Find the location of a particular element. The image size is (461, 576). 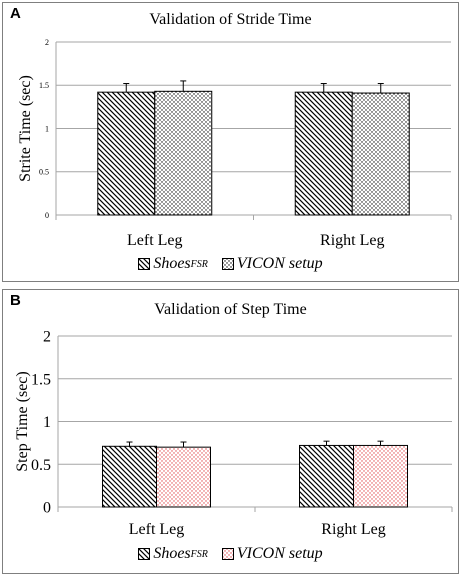

chart-title: Validation of Stride Time is located at coordinates (230, 19).